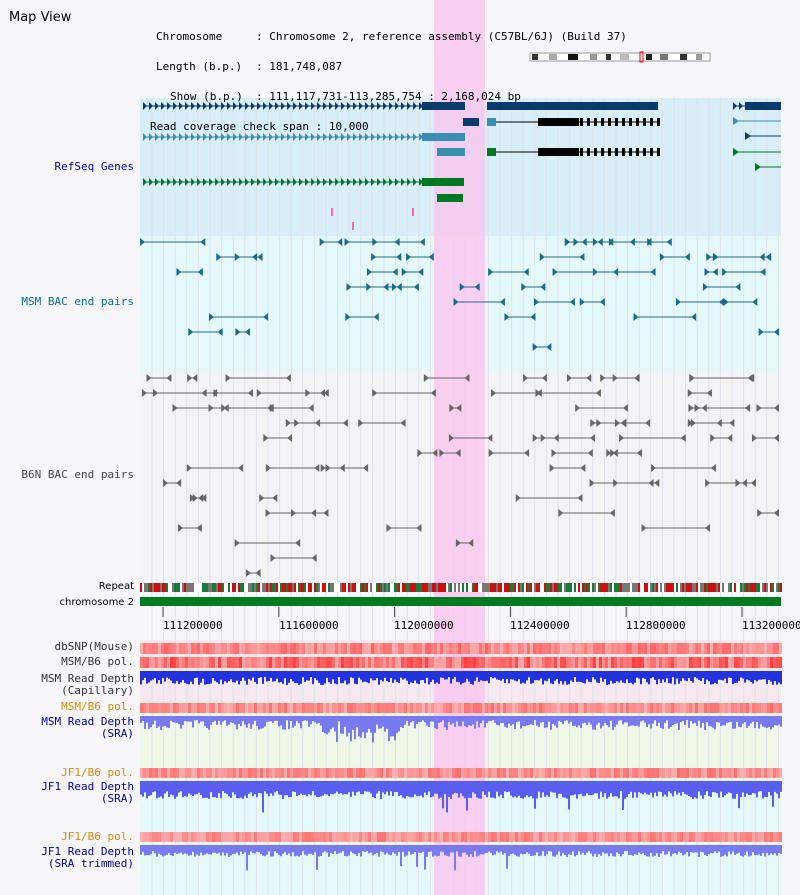 The height and width of the screenshot is (895, 800). What do you see at coordinates (87, 684) in the screenshot?
I see `msm-depth-capillary-label: MSM Read Depth (Capillary)` at bounding box center [87, 684].